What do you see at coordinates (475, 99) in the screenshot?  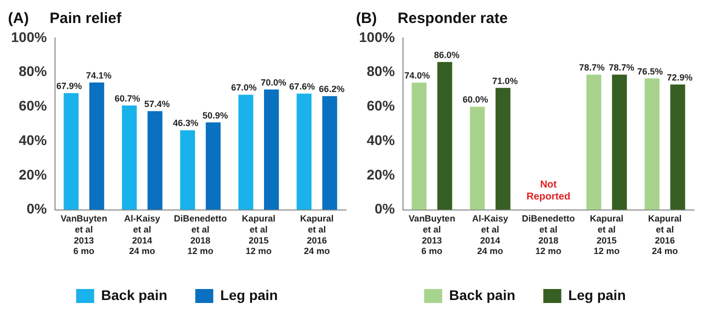 I see `data-label: 60.0%` at bounding box center [475, 99].